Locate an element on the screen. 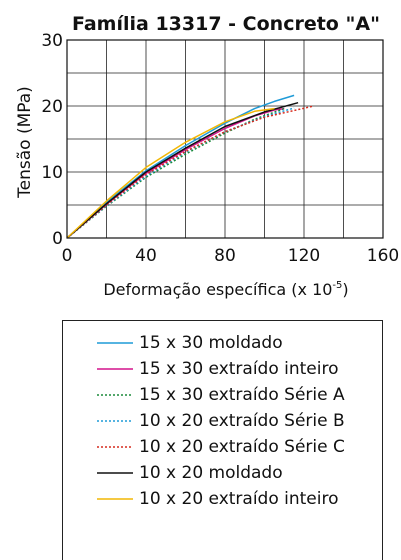 This screenshot has height=560, width=401. x-tick-label: 120 is located at coordinates (304, 256).